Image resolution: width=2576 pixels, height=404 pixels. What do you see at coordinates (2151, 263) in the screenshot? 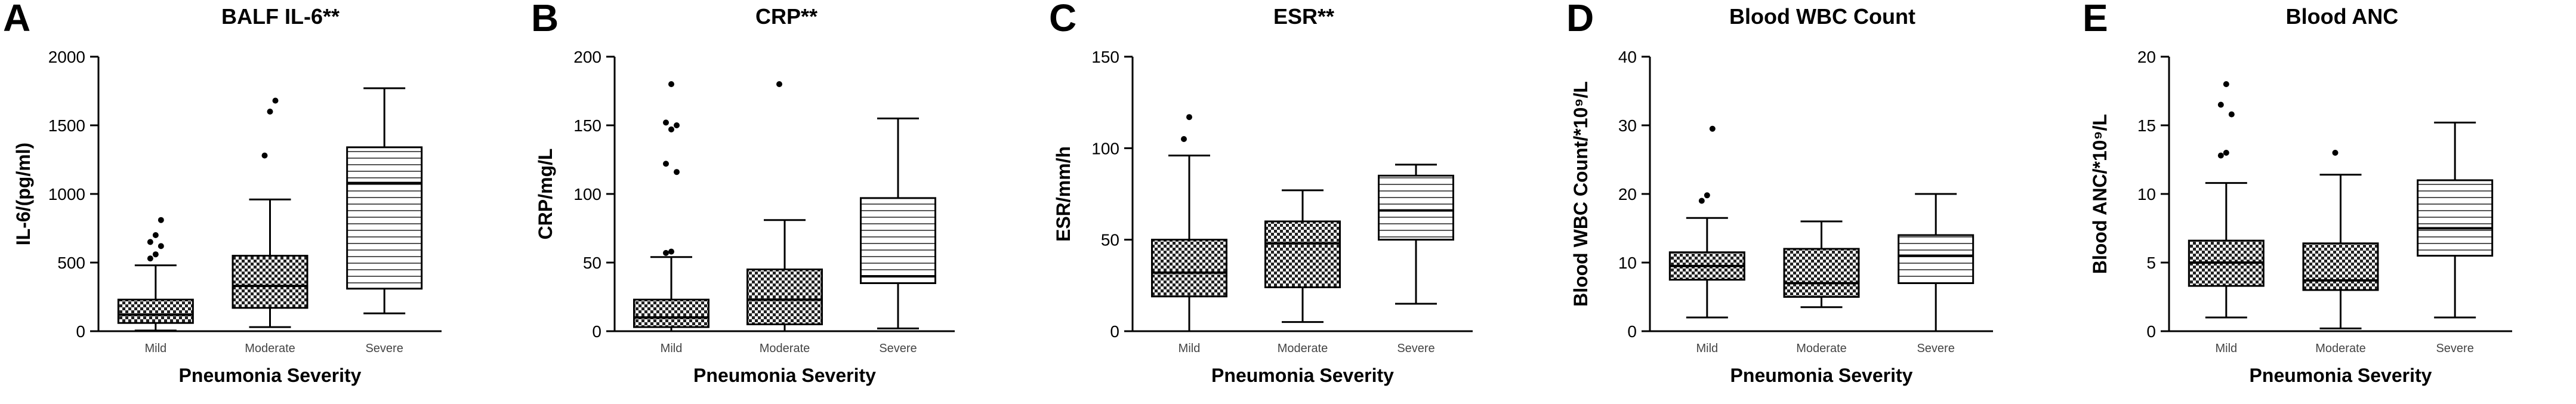
I see `y-tick-label: 5` at bounding box center [2151, 263].